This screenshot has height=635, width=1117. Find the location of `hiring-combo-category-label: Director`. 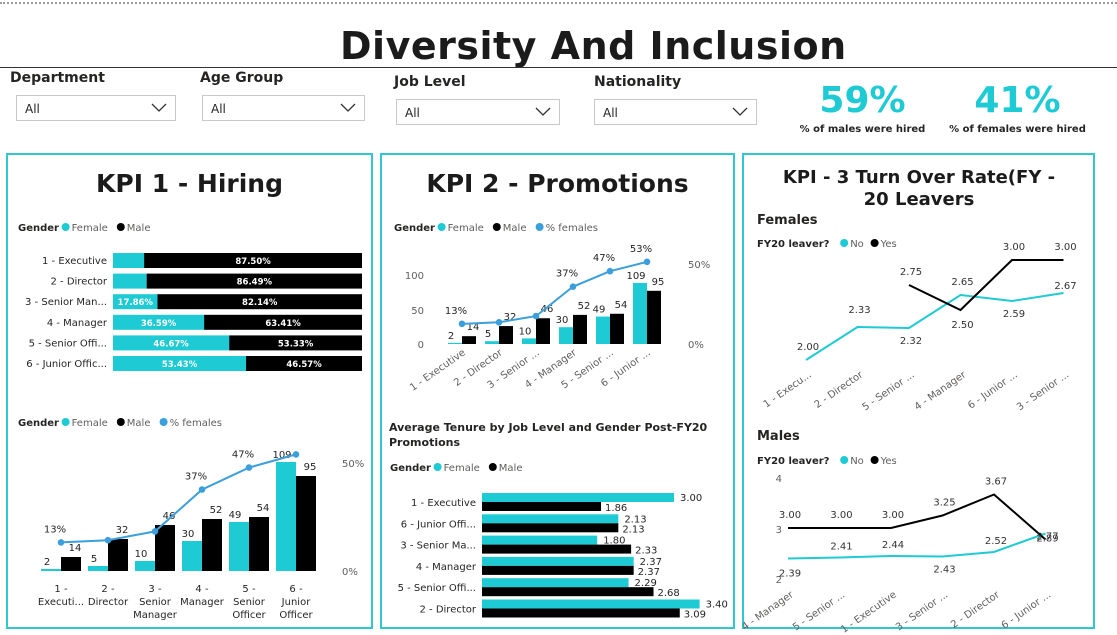

hiring-combo-category-label: Director is located at coordinates (108, 602).